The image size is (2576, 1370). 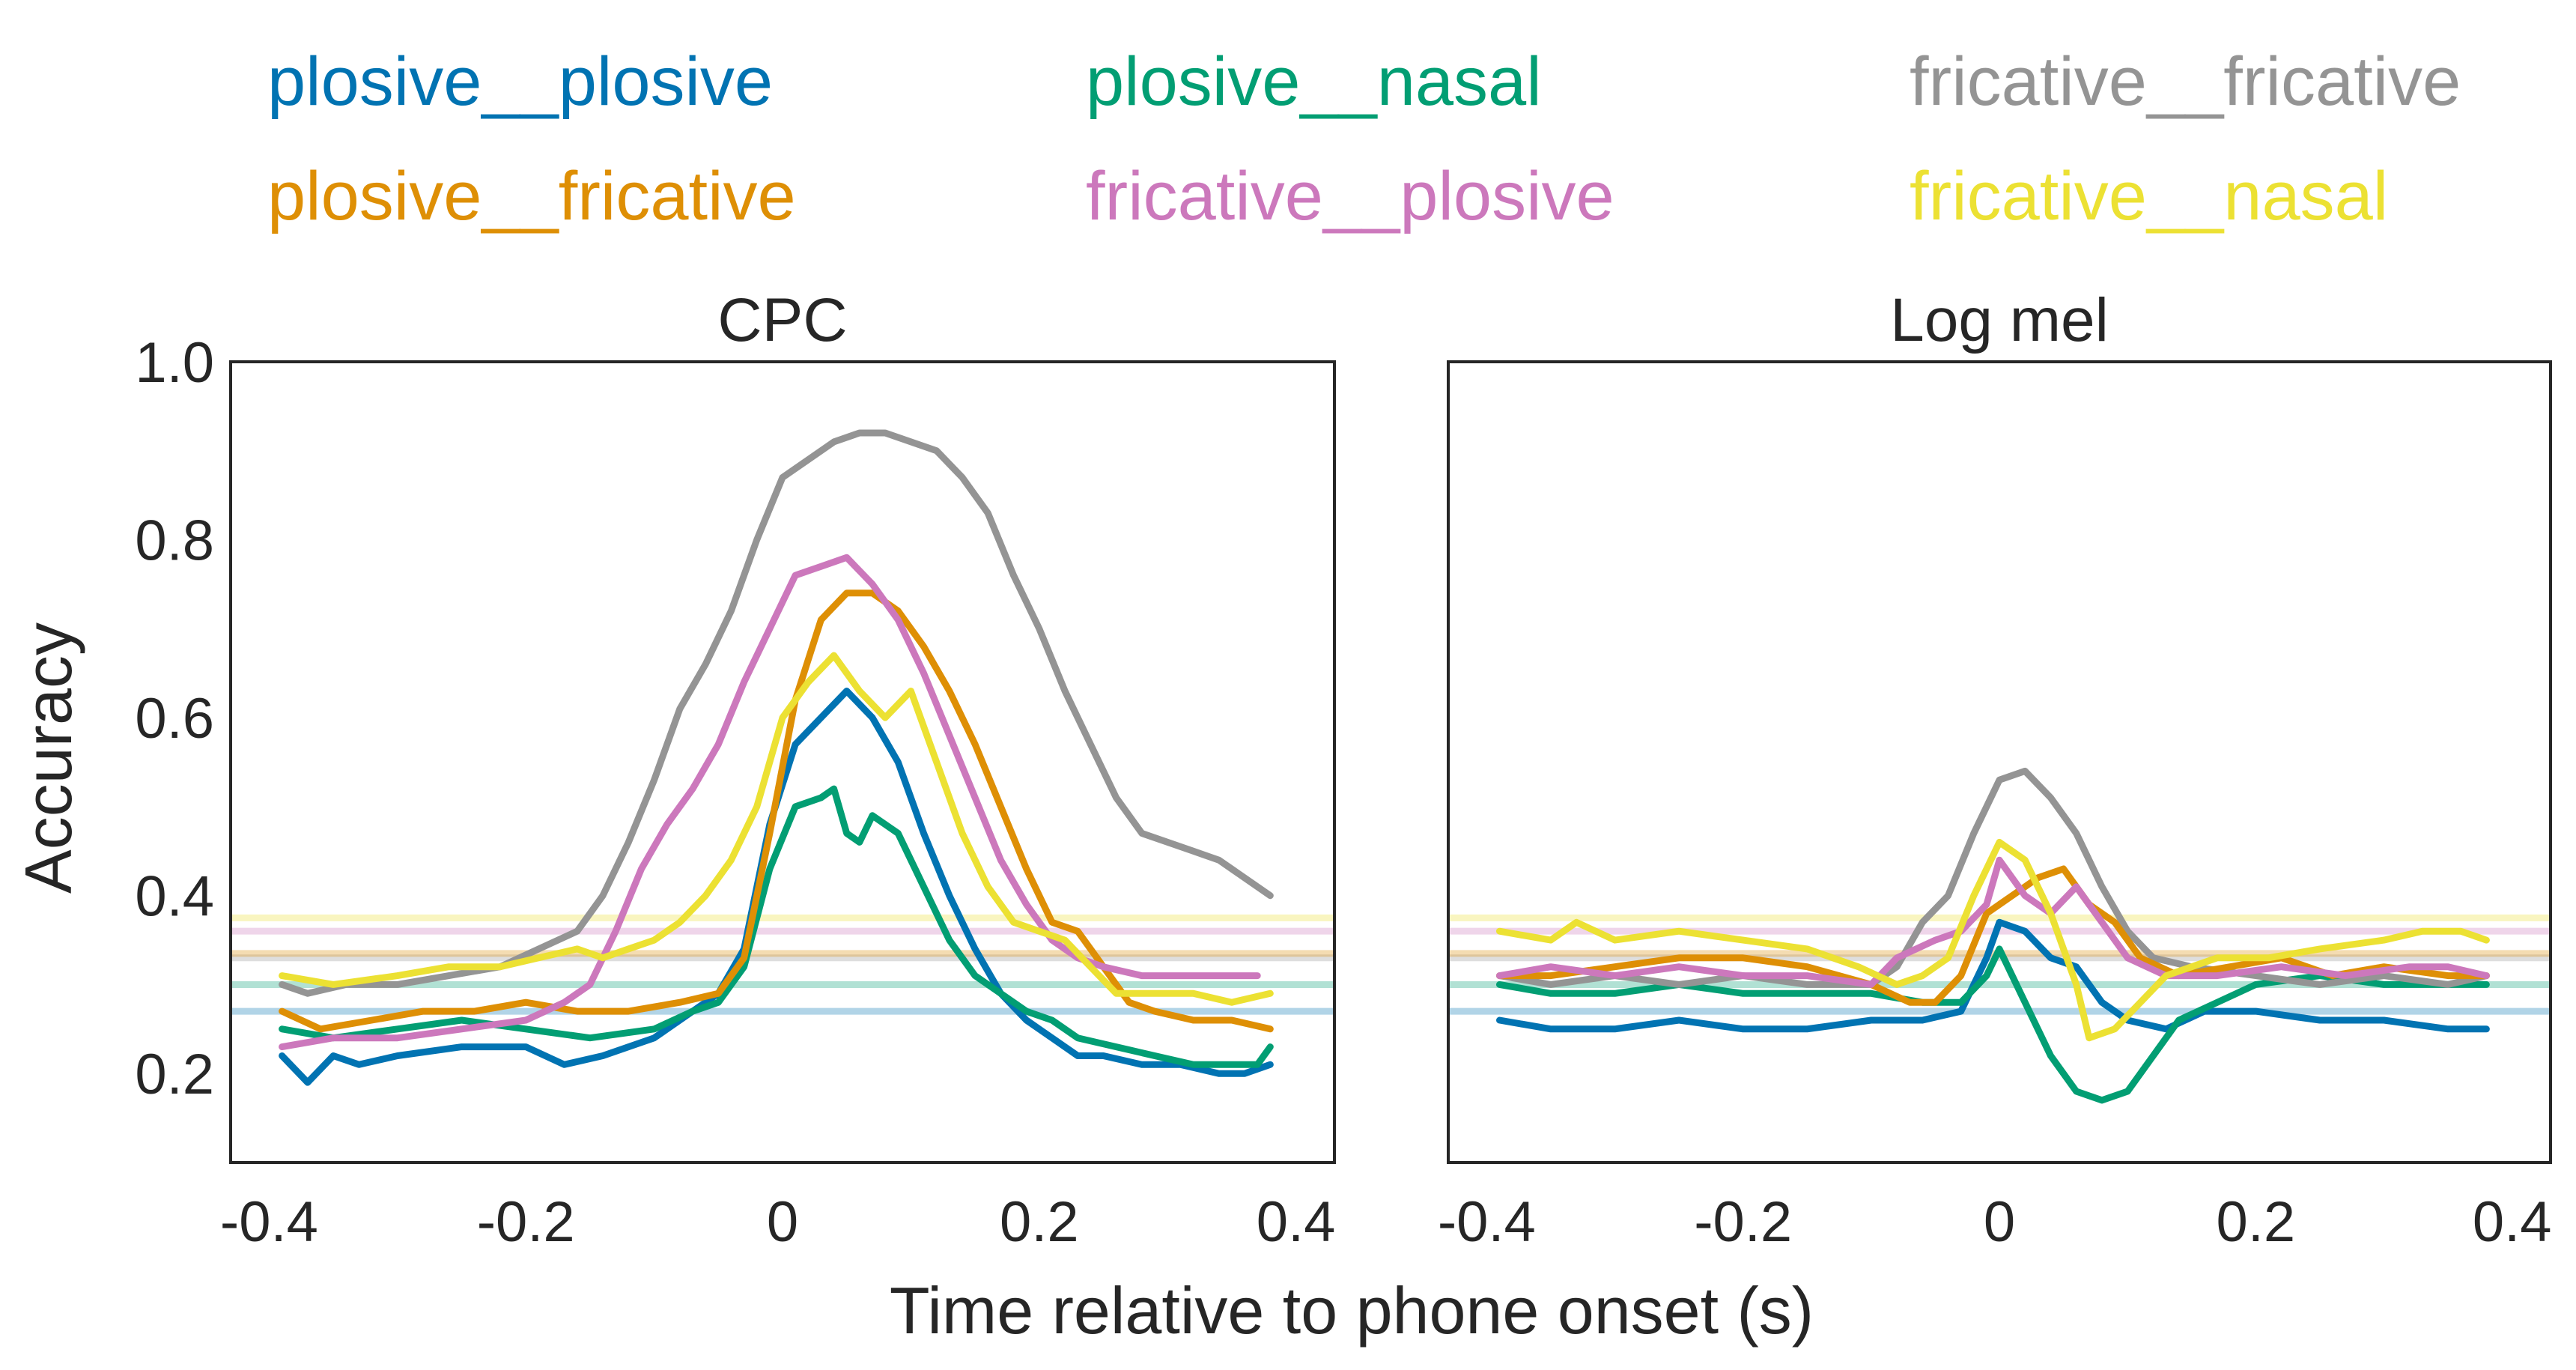 I want to click on chance-lines-log-mel, so click(x=1999, y=964).